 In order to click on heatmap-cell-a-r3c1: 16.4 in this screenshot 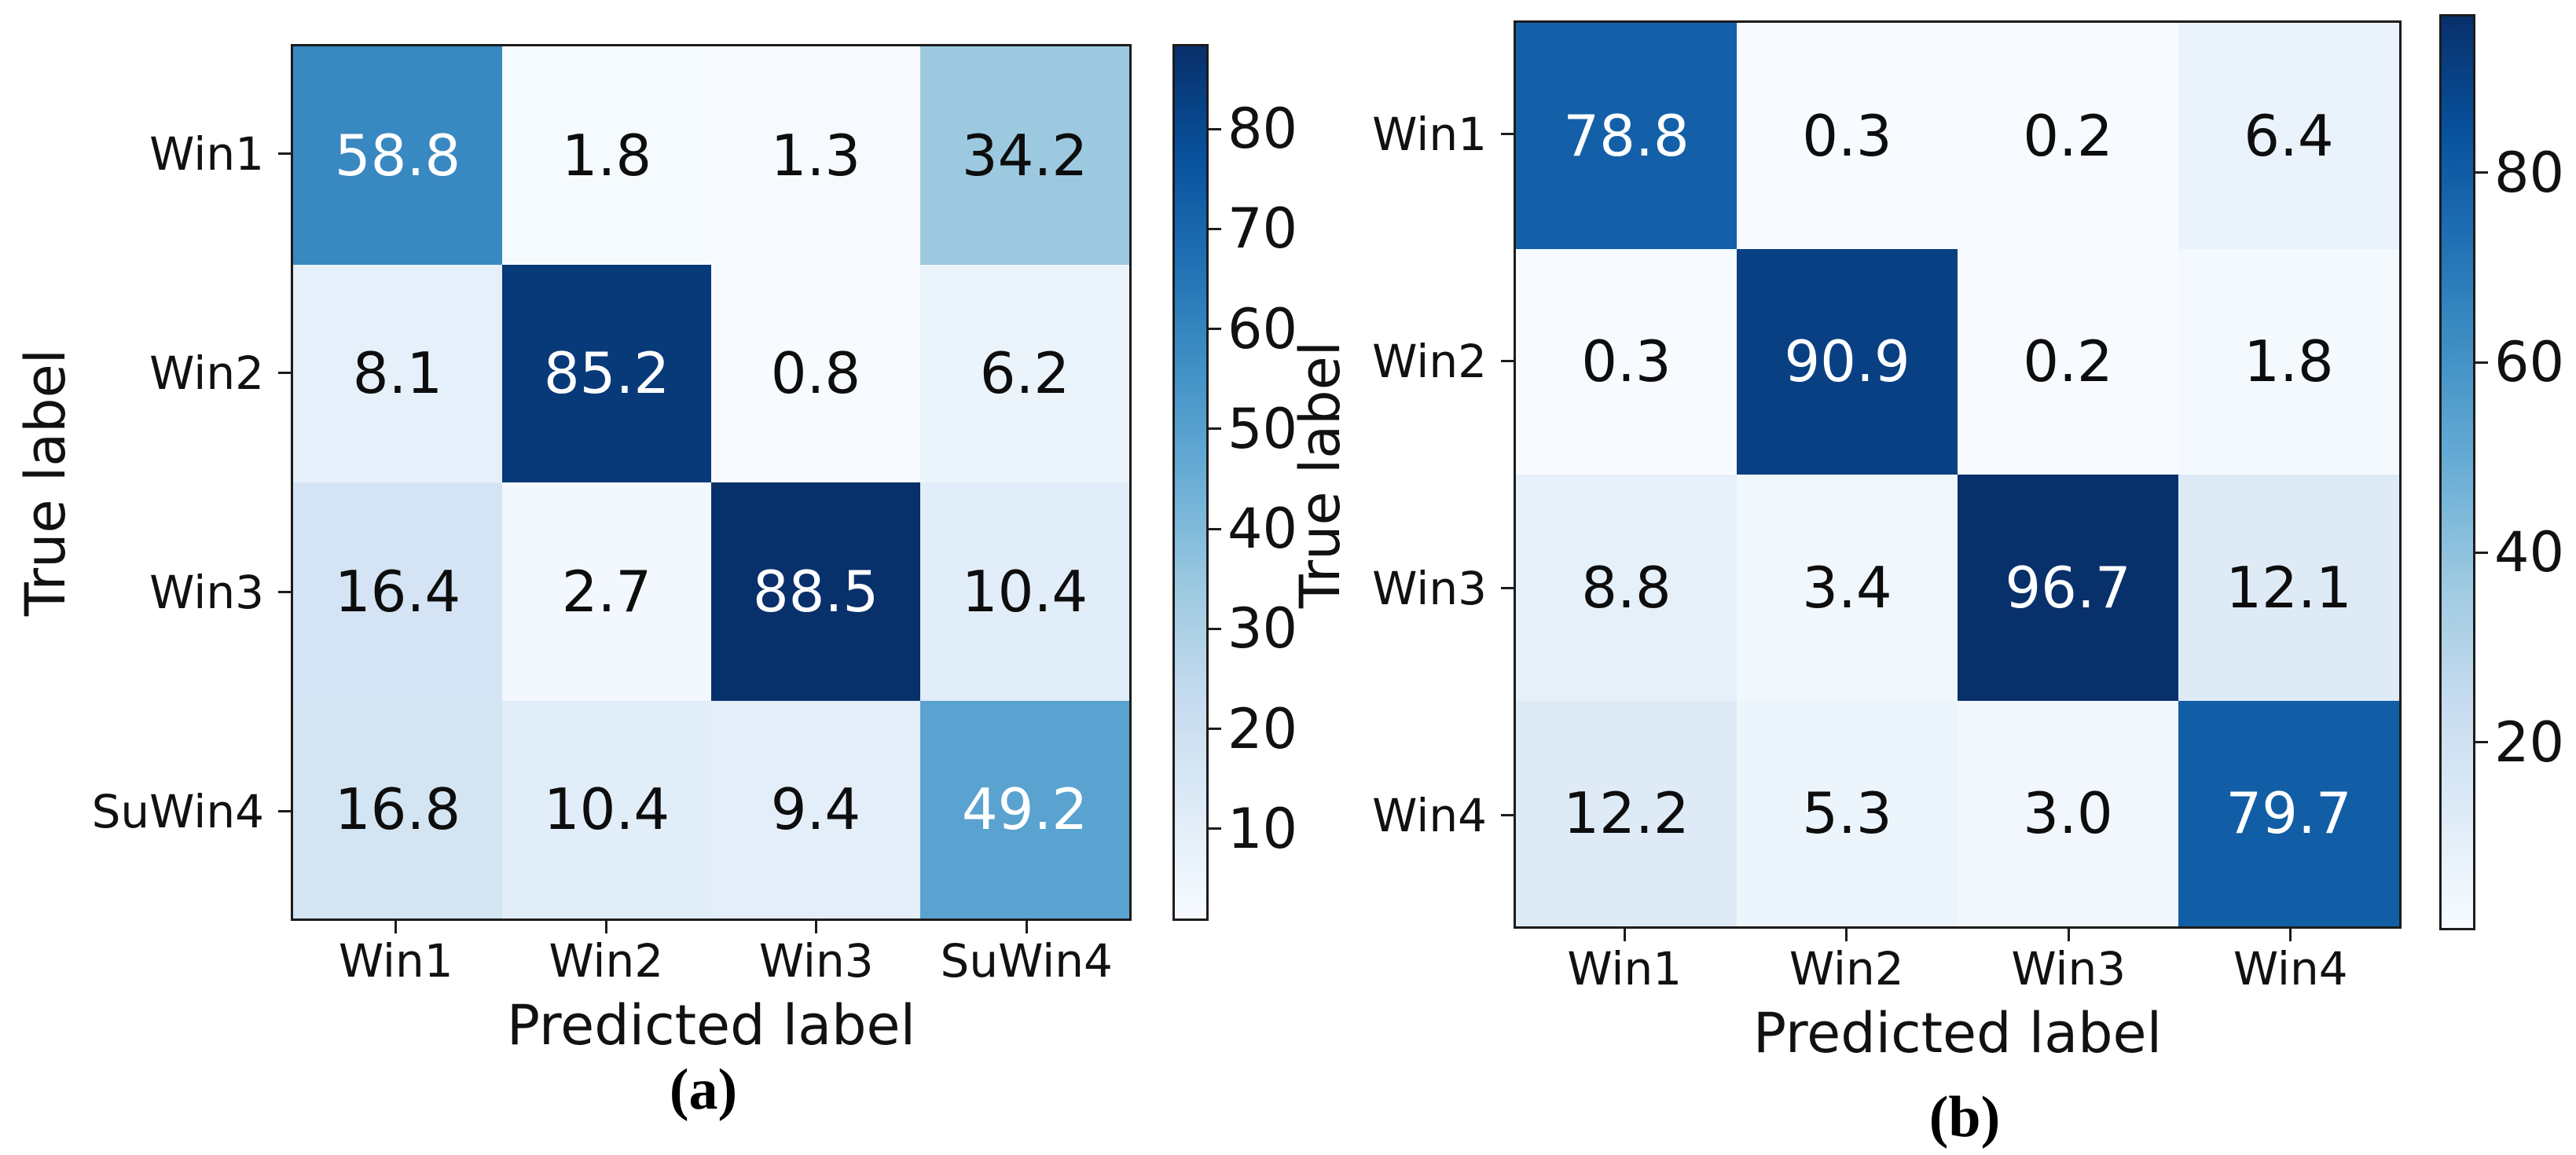, I will do `click(397, 591)`.